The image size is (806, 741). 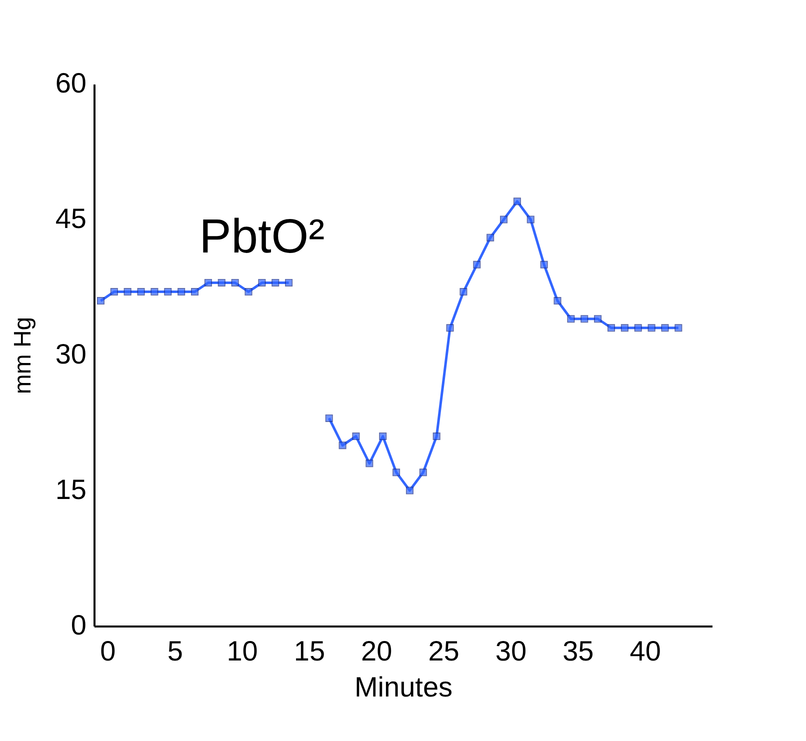 I want to click on x-tick-label: 0, so click(x=108, y=651).